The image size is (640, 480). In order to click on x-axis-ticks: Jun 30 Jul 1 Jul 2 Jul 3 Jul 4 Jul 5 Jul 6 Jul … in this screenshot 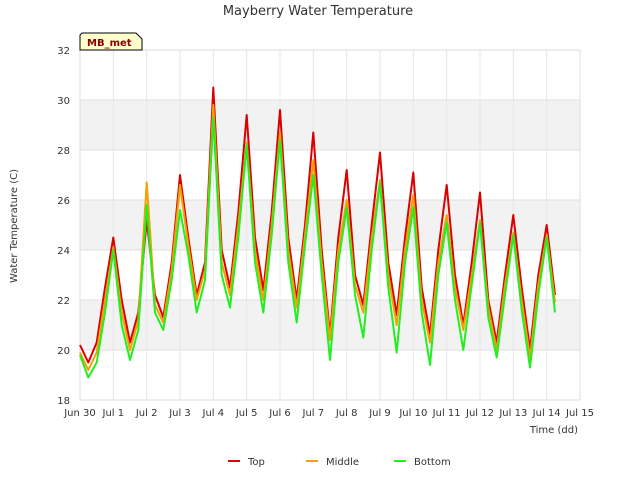, I will do `click(328, 413)`.